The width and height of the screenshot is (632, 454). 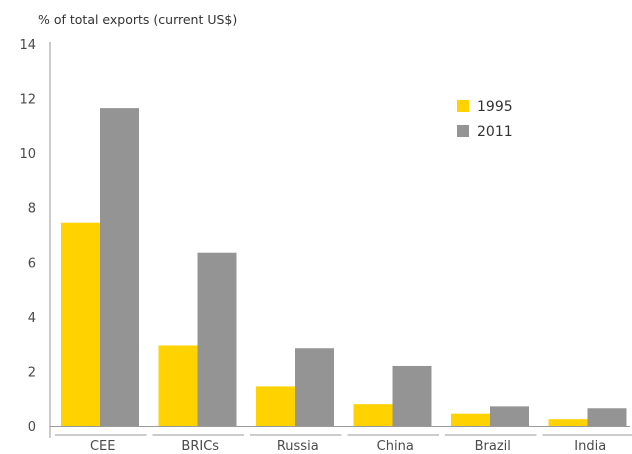 What do you see at coordinates (119, 267) in the screenshot?
I see `bar-cee-2011` at bounding box center [119, 267].